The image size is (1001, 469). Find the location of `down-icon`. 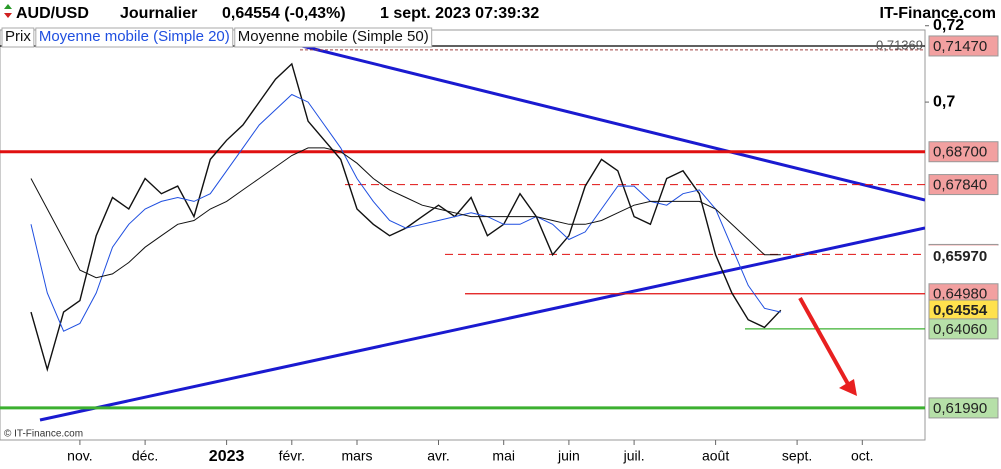

down-icon is located at coordinates (8, 15).